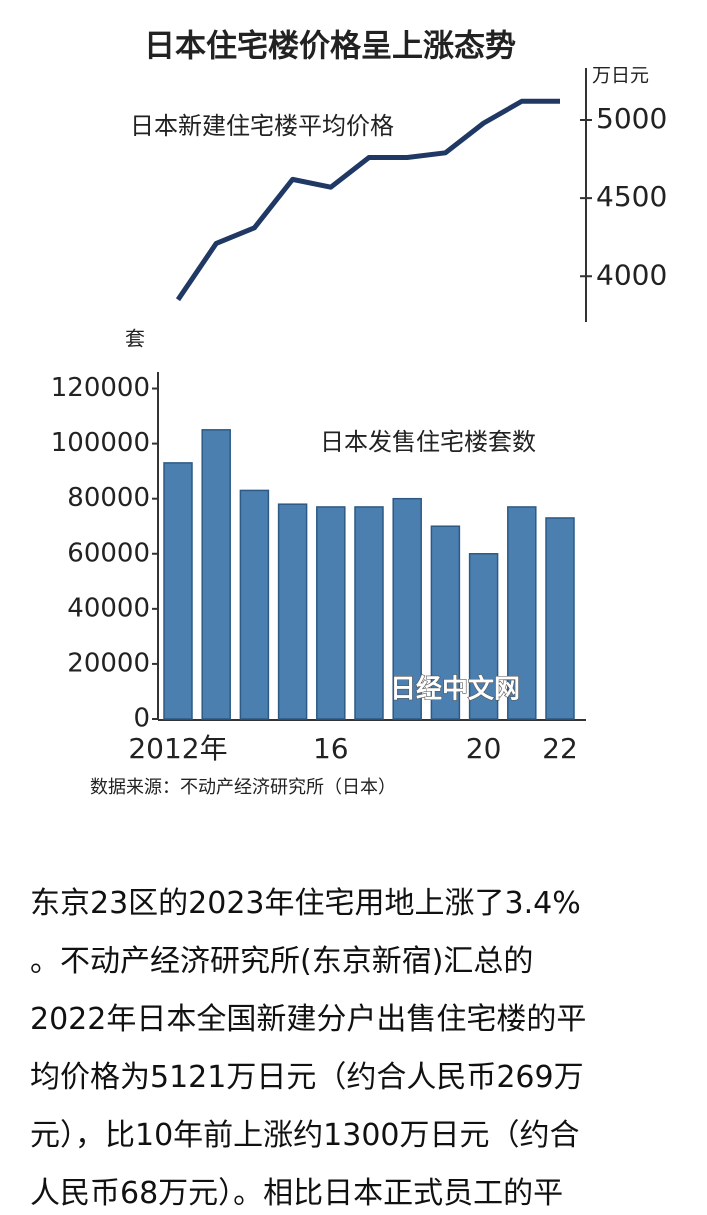 The image size is (707, 1215). I want to click on y-tick-label: 80000, so click(108, 498).